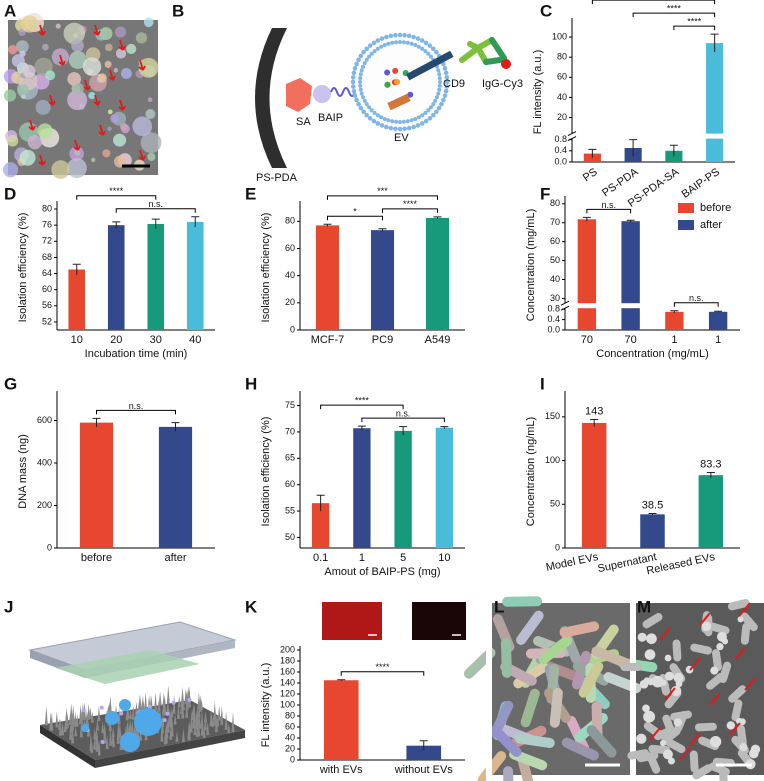  I want to click on y-tick-label: 600, so click(44, 420).